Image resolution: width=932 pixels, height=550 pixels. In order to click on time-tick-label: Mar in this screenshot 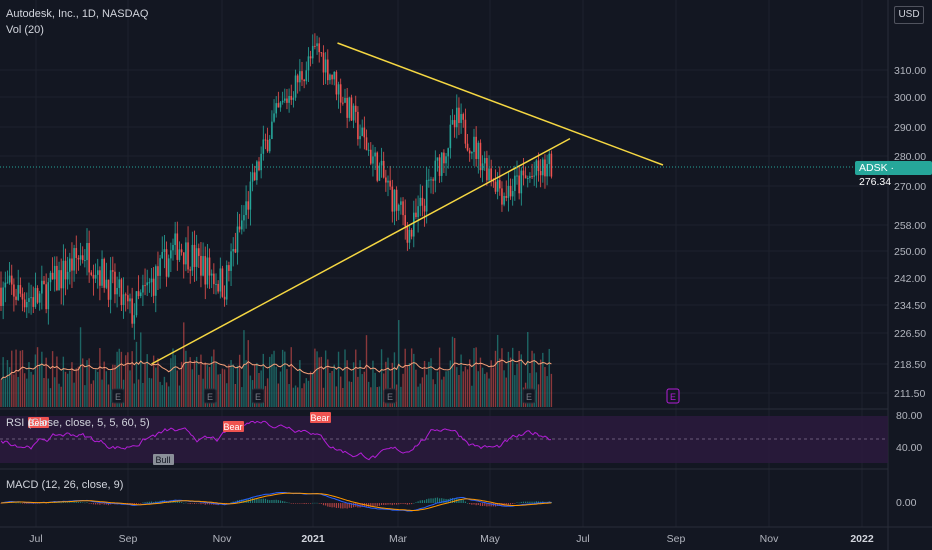, I will do `click(398, 539)`.